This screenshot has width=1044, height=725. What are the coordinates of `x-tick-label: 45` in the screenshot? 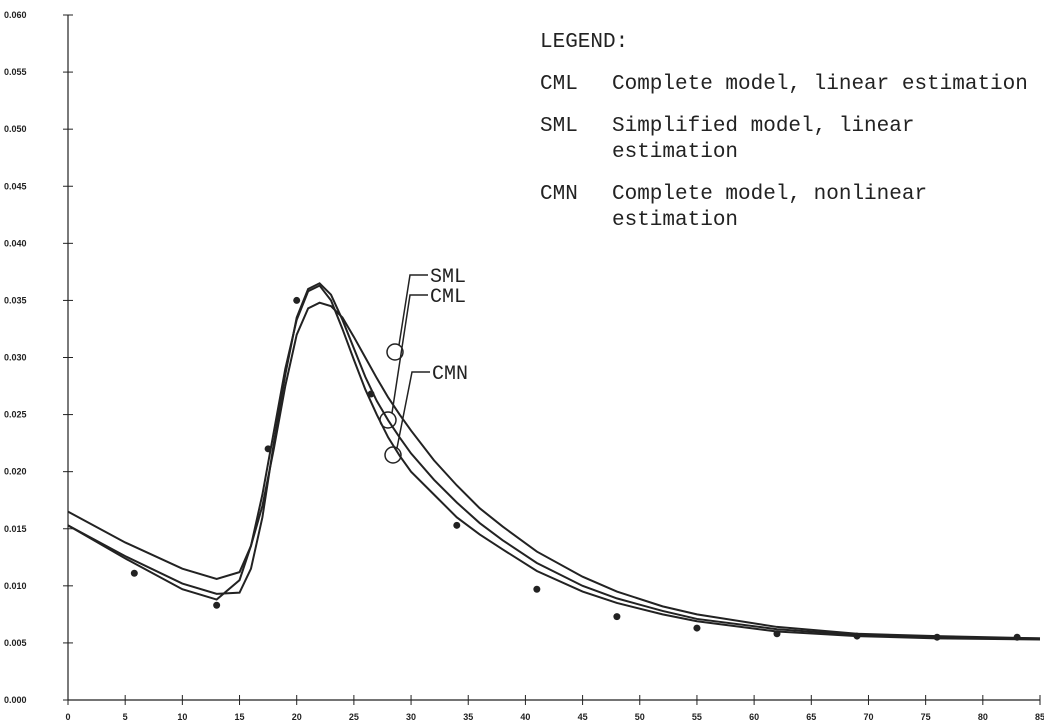 It's located at (583, 717).